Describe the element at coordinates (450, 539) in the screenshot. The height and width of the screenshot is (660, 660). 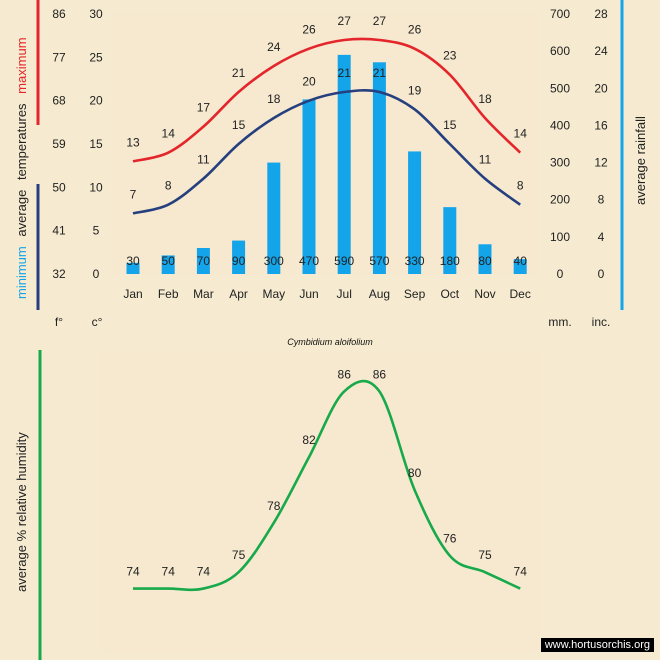
I see `humidity-value-label: 76` at that location.